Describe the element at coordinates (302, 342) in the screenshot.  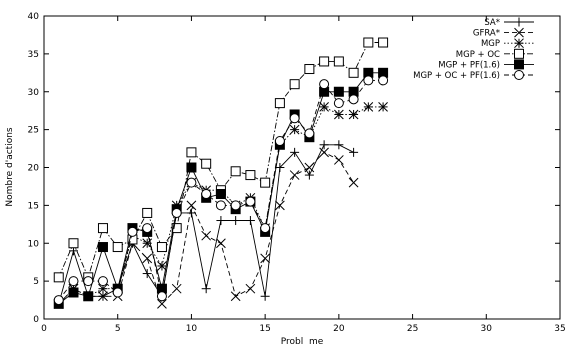
I see `x-axis-label: Probl me` at that location.